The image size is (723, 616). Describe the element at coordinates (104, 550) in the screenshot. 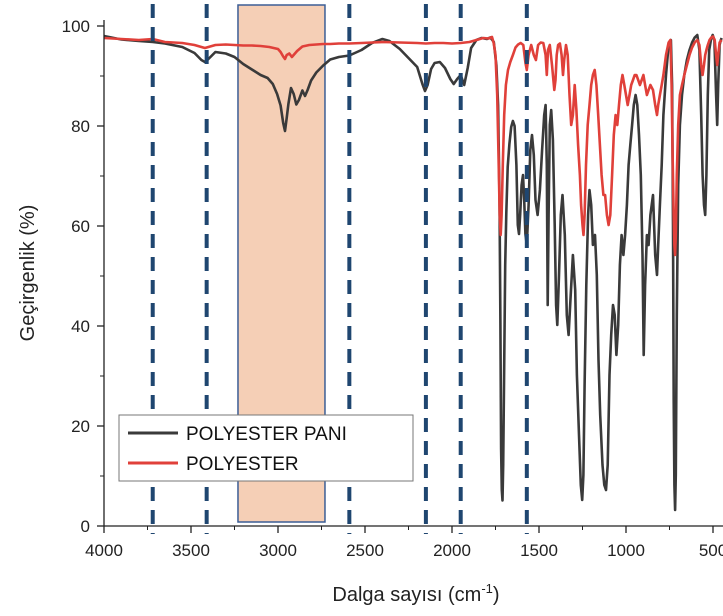

I see `x-tick-label: 4000` at that location.